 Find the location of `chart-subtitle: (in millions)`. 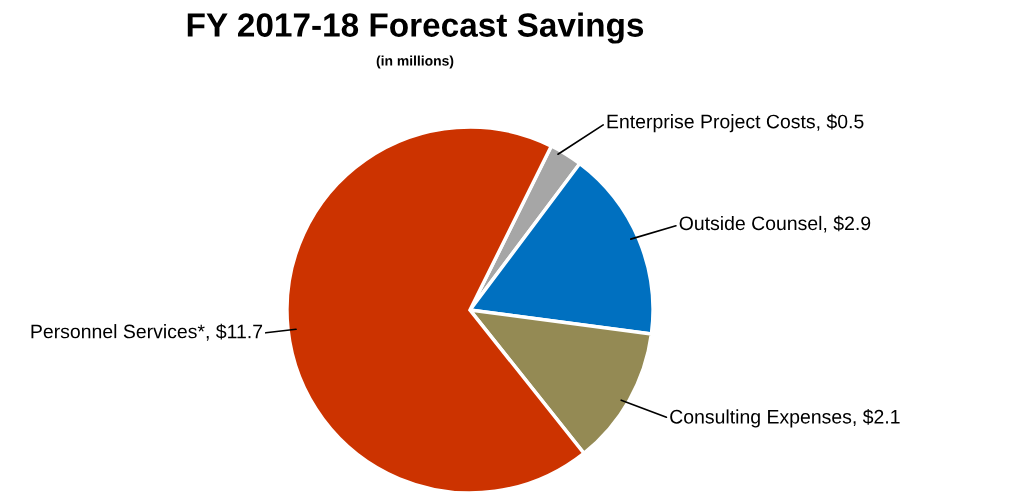

chart-subtitle: (in millions) is located at coordinates (415, 62).